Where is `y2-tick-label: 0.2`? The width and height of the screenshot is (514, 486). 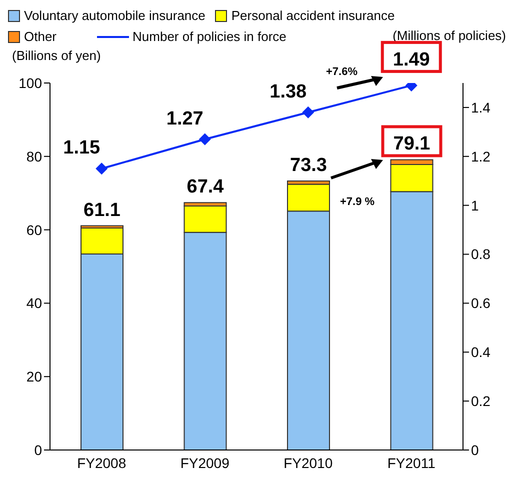 y2-tick-label: 0.2 is located at coordinates (481, 401).